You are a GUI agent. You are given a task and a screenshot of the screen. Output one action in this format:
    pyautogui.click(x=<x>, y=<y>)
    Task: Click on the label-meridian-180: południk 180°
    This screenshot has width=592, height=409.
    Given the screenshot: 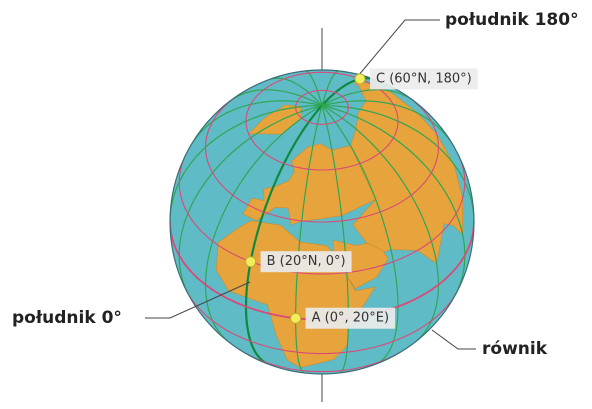 What is the action you would take?
    pyautogui.click(x=512, y=20)
    